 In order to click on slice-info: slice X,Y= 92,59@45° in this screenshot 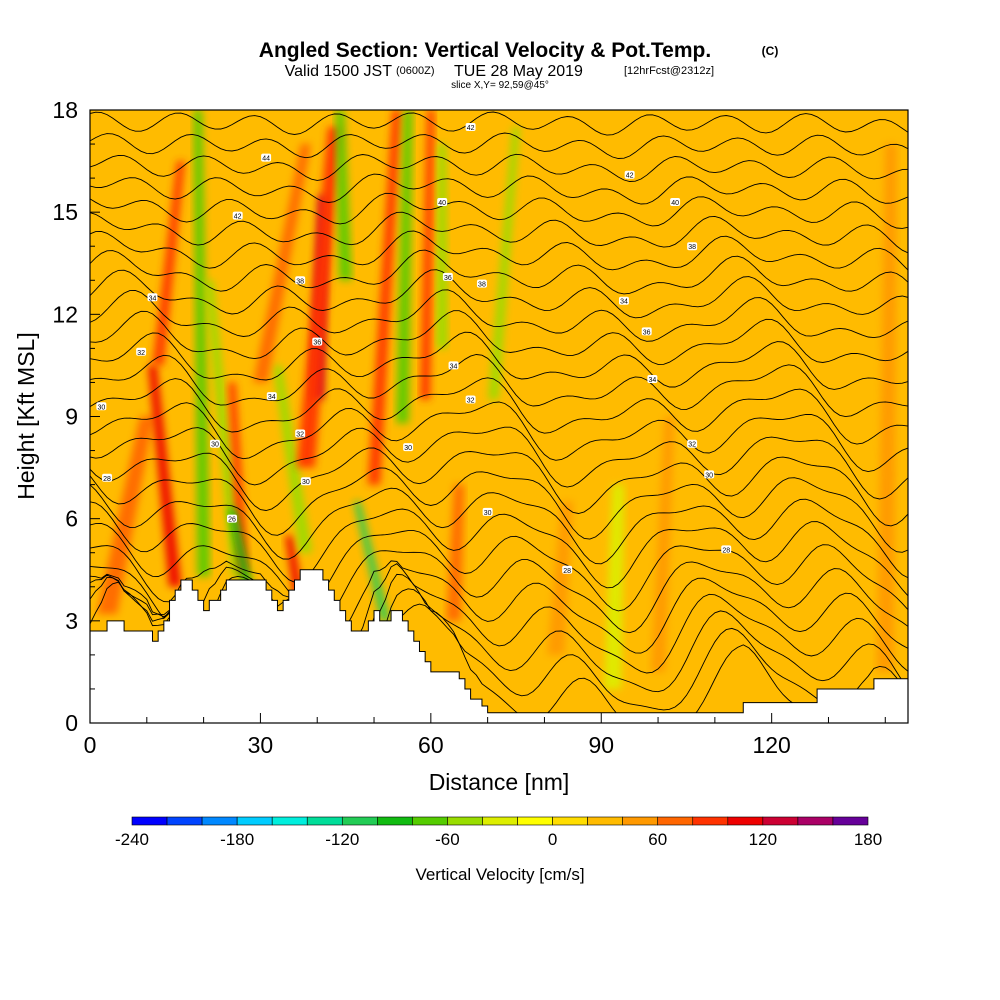, I will do `click(500, 85)`.